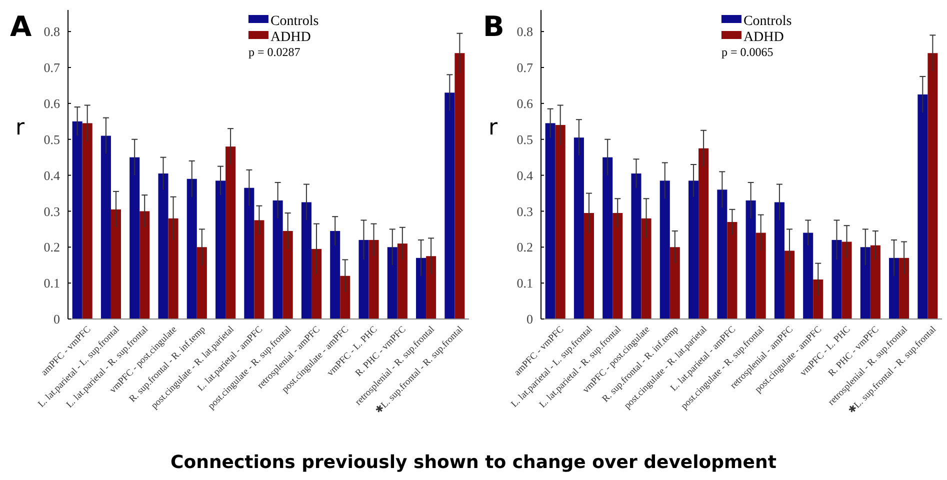  Describe the element at coordinates (747, 52) in the screenshot. I see `annotation: p = 0.0065` at that location.